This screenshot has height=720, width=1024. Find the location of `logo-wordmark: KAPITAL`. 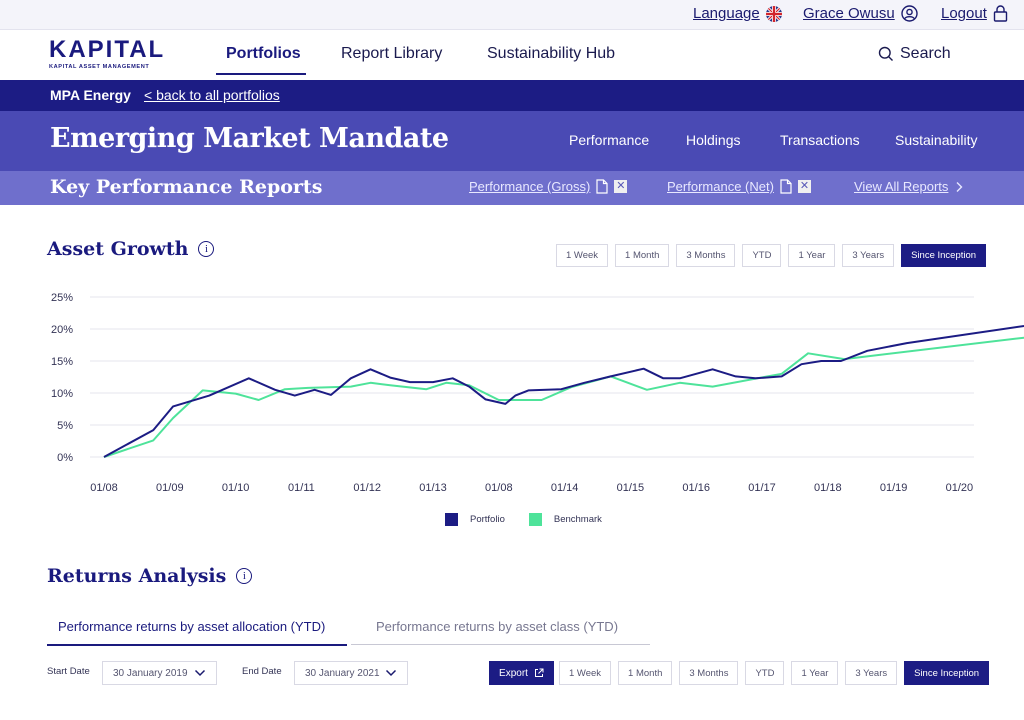

logo-wordmark: KAPITAL is located at coordinates (107, 49).